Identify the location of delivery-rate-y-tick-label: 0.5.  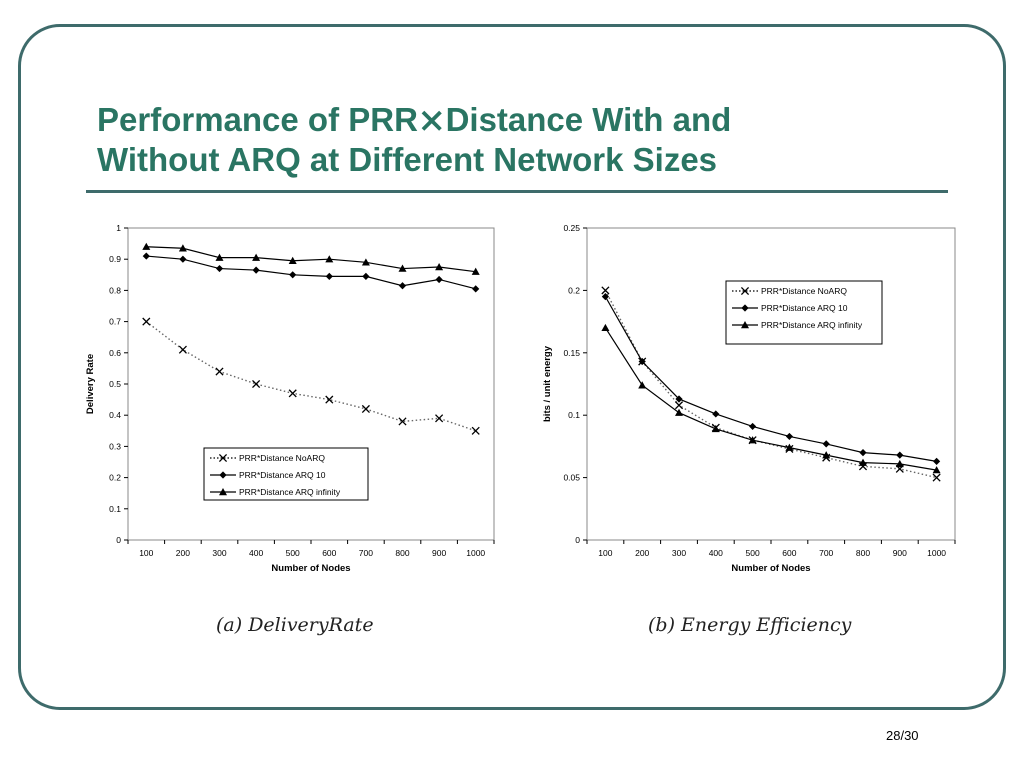
(115, 384).